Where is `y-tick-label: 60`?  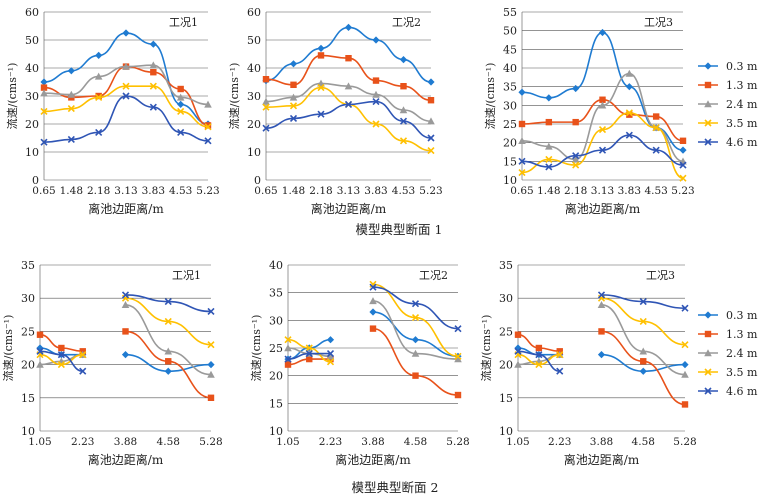
y-tick-label: 60 is located at coordinates (254, 12).